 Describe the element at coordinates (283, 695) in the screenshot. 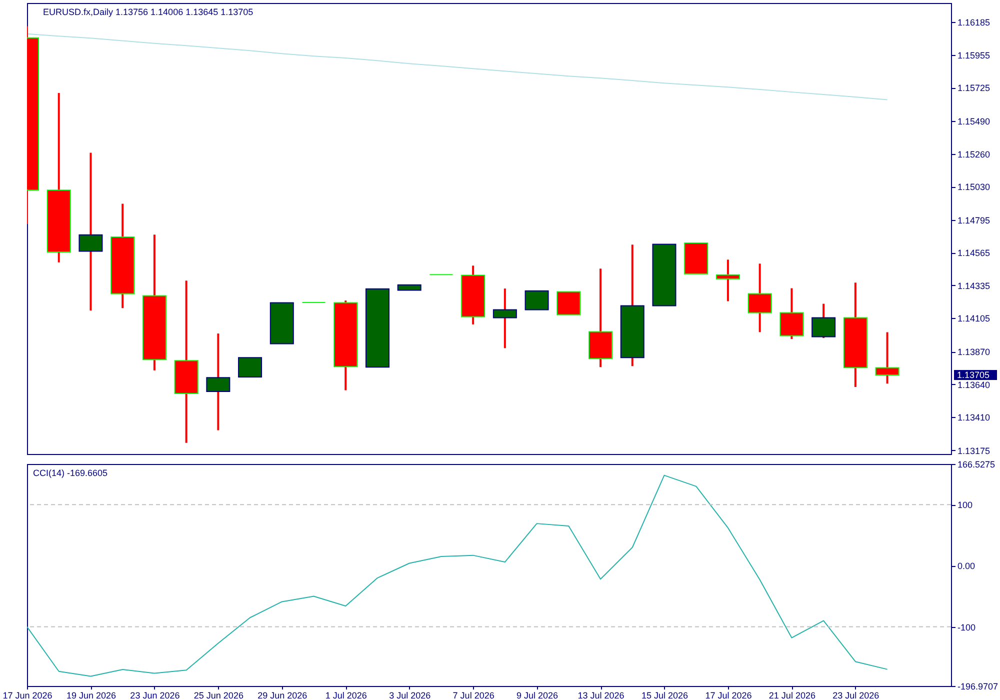

I see `x-tick-label: 29 Jun 2026` at that location.